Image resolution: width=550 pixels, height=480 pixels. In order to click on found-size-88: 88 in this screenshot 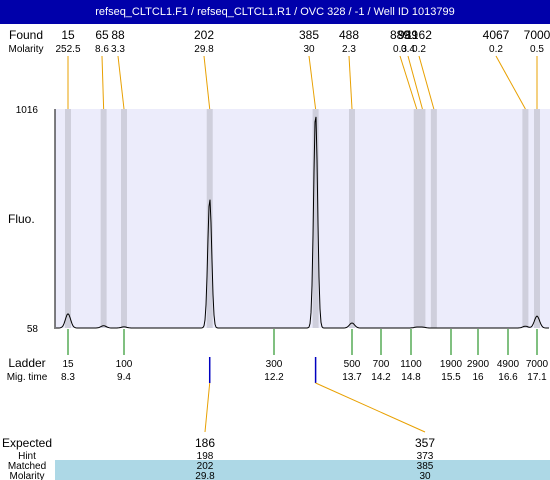, I will do `click(118, 35)`.